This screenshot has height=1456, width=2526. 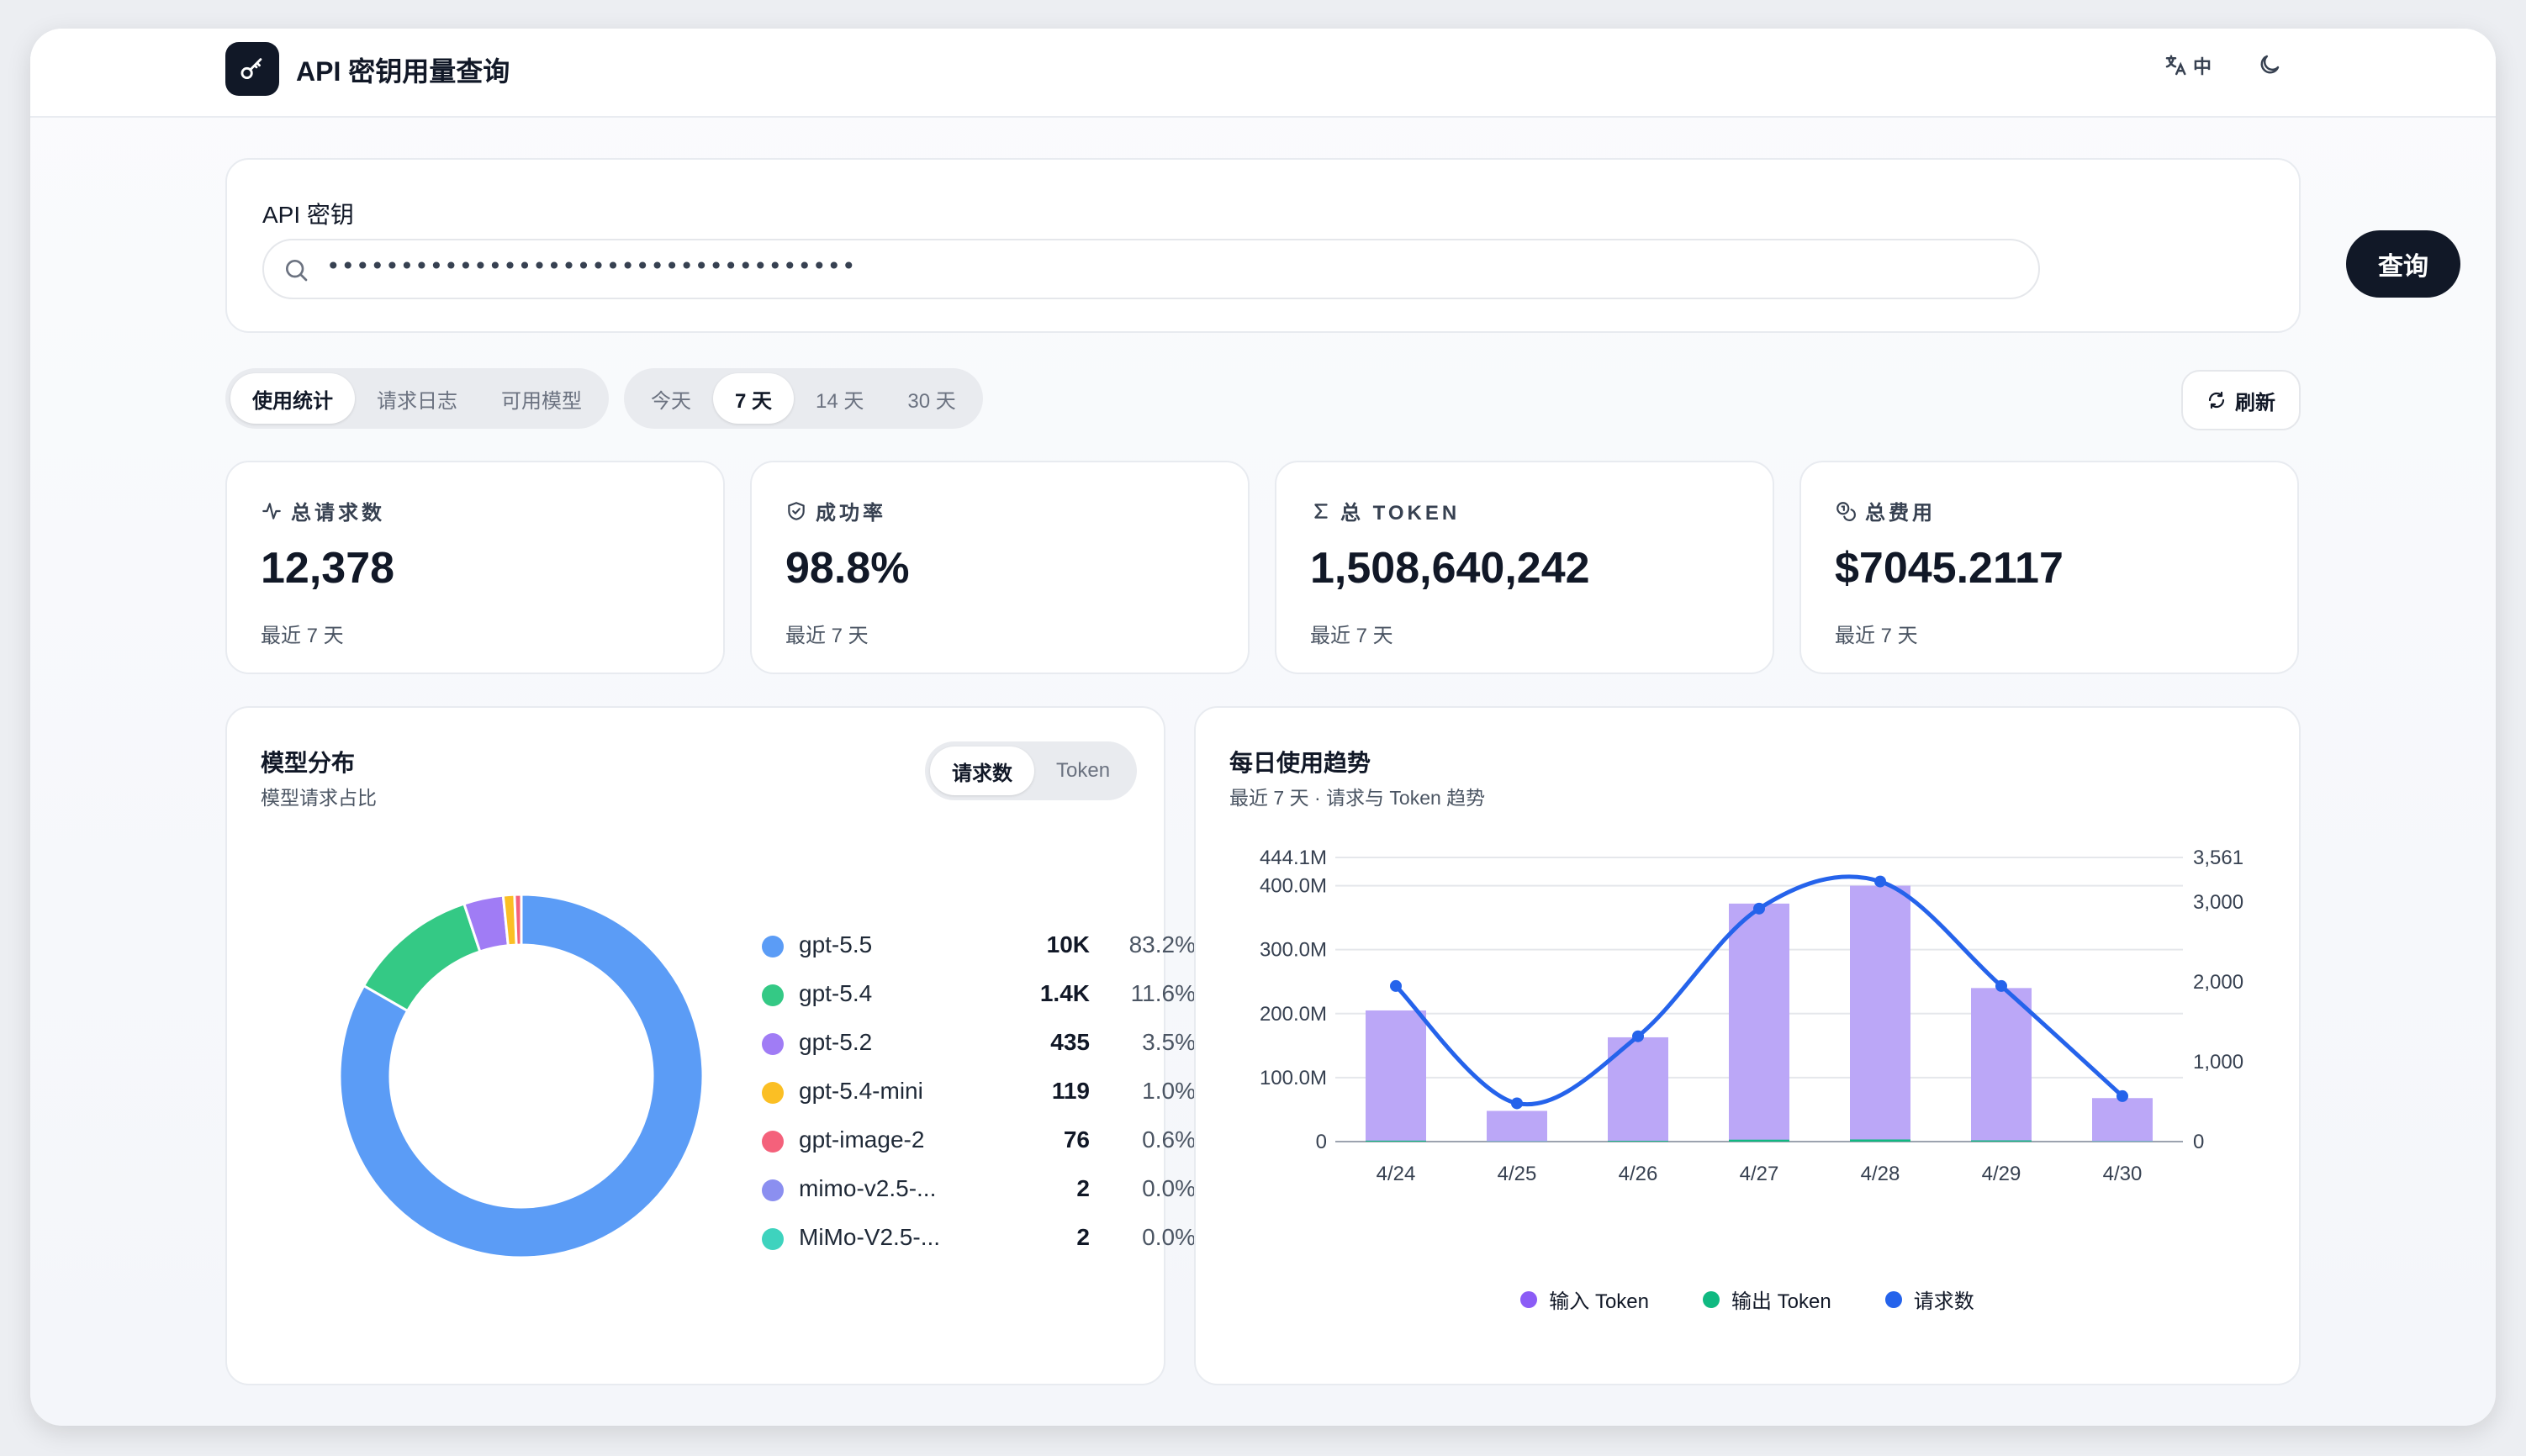 What do you see at coordinates (1638, 1174) in the screenshot?
I see `x-tick-label: 4/26` at bounding box center [1638, 1174].